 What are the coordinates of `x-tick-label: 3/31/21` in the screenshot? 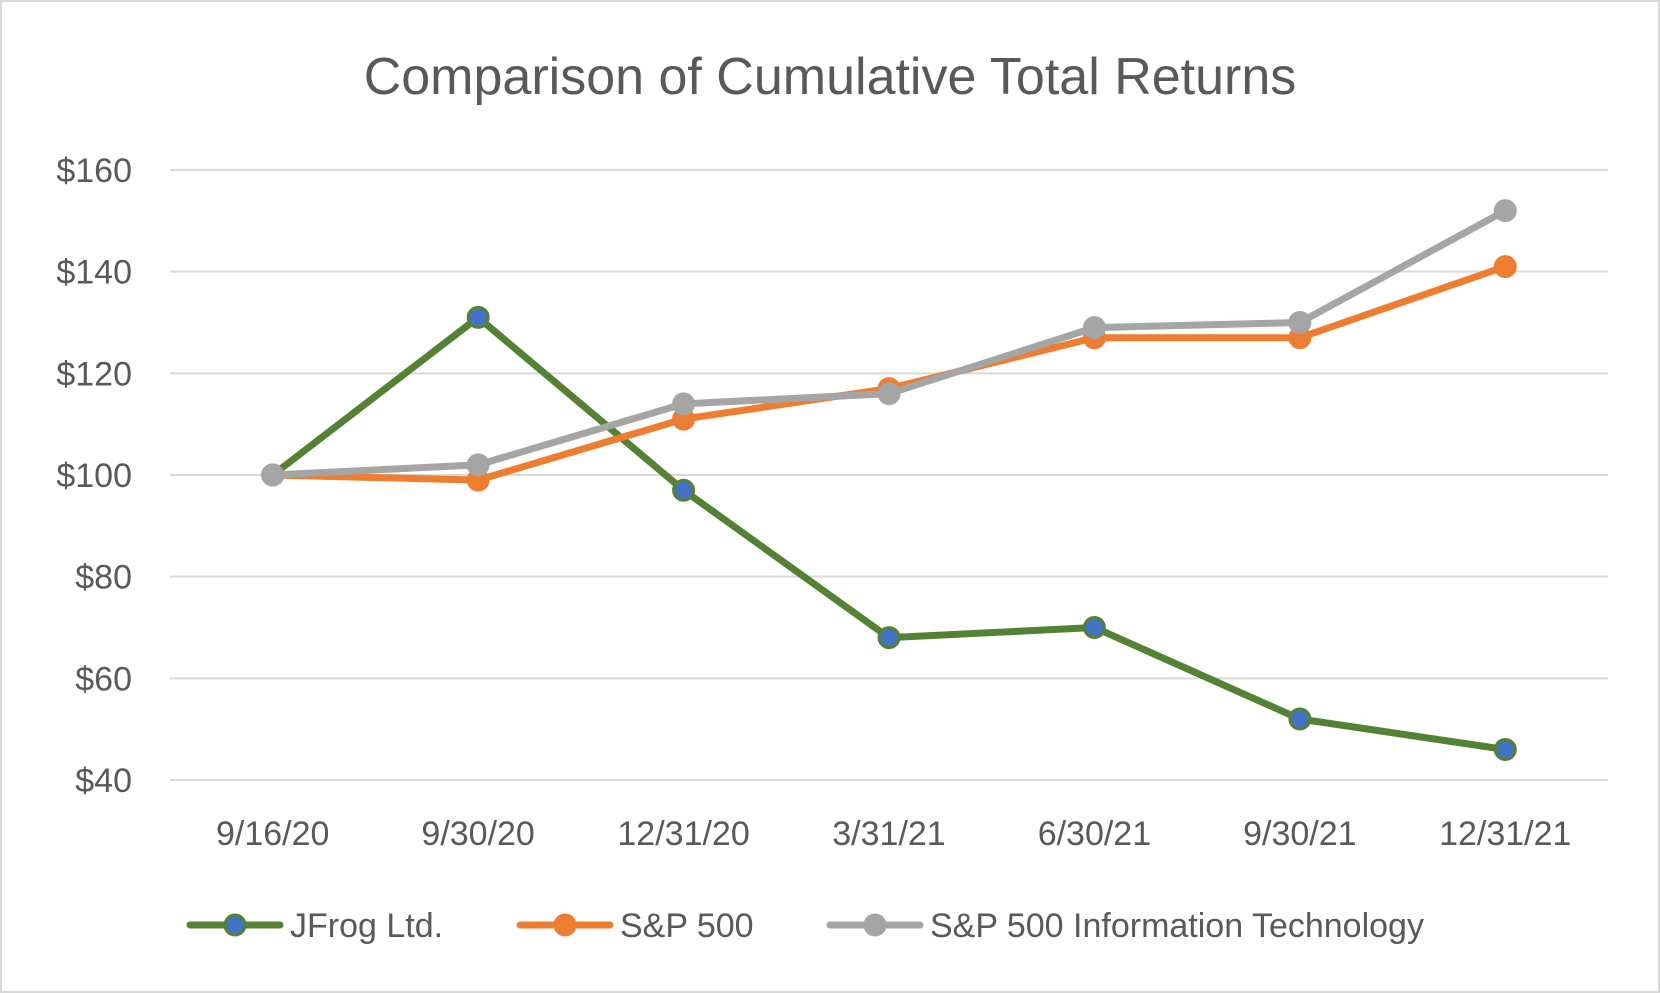 It's located at (888, 834).